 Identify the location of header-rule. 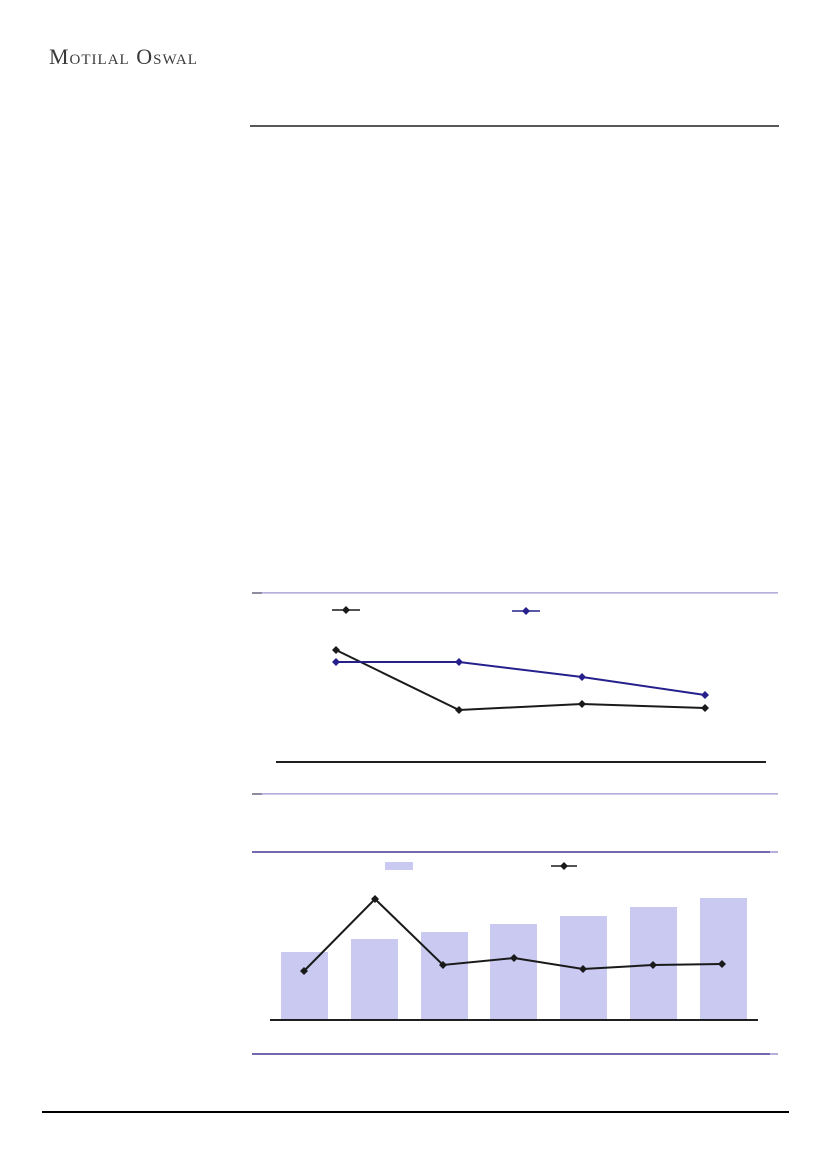
(514, 126).